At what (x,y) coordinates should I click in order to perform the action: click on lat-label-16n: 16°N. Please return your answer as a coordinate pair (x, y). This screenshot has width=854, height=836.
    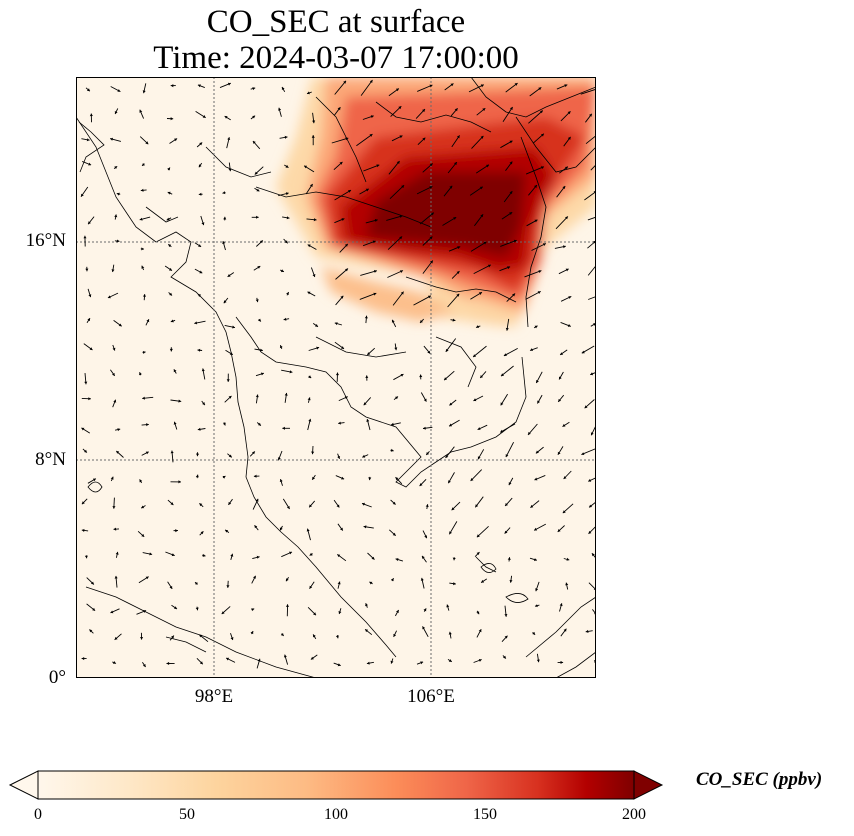
    Looking at the image, I should click on (45, 240).